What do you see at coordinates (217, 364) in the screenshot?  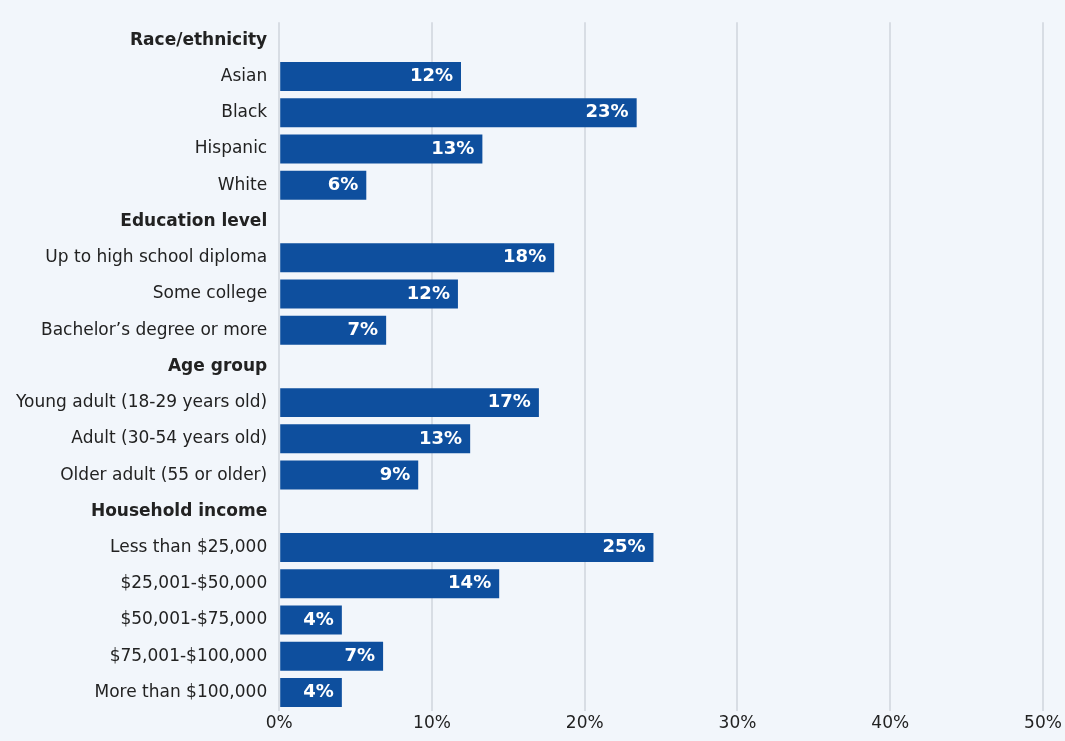 I see `y-tick-label: Age group` at bounding box center [217, 364].